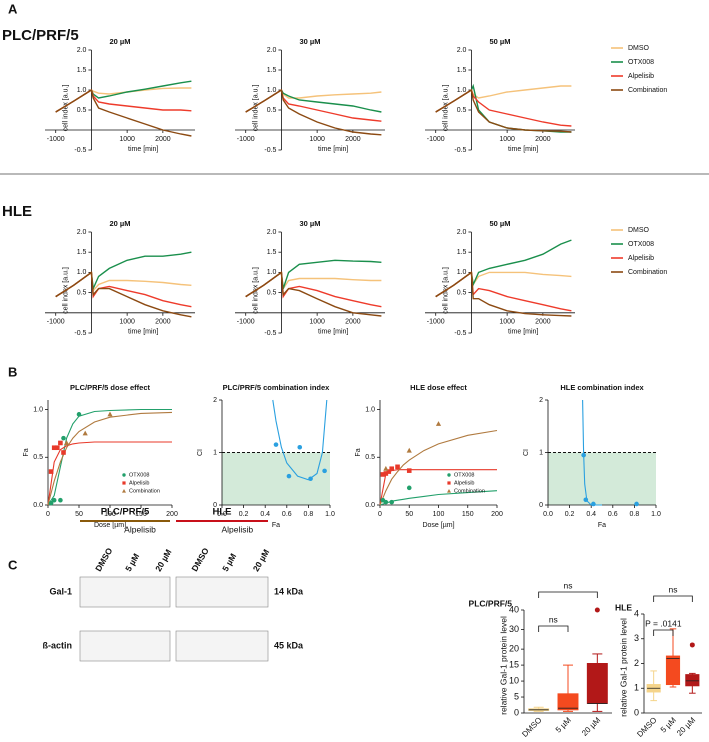  What do you see at coordinates (468, 514) in the screenshot?
I see `x-tick-label: 150` at bounding box center [468, 514].